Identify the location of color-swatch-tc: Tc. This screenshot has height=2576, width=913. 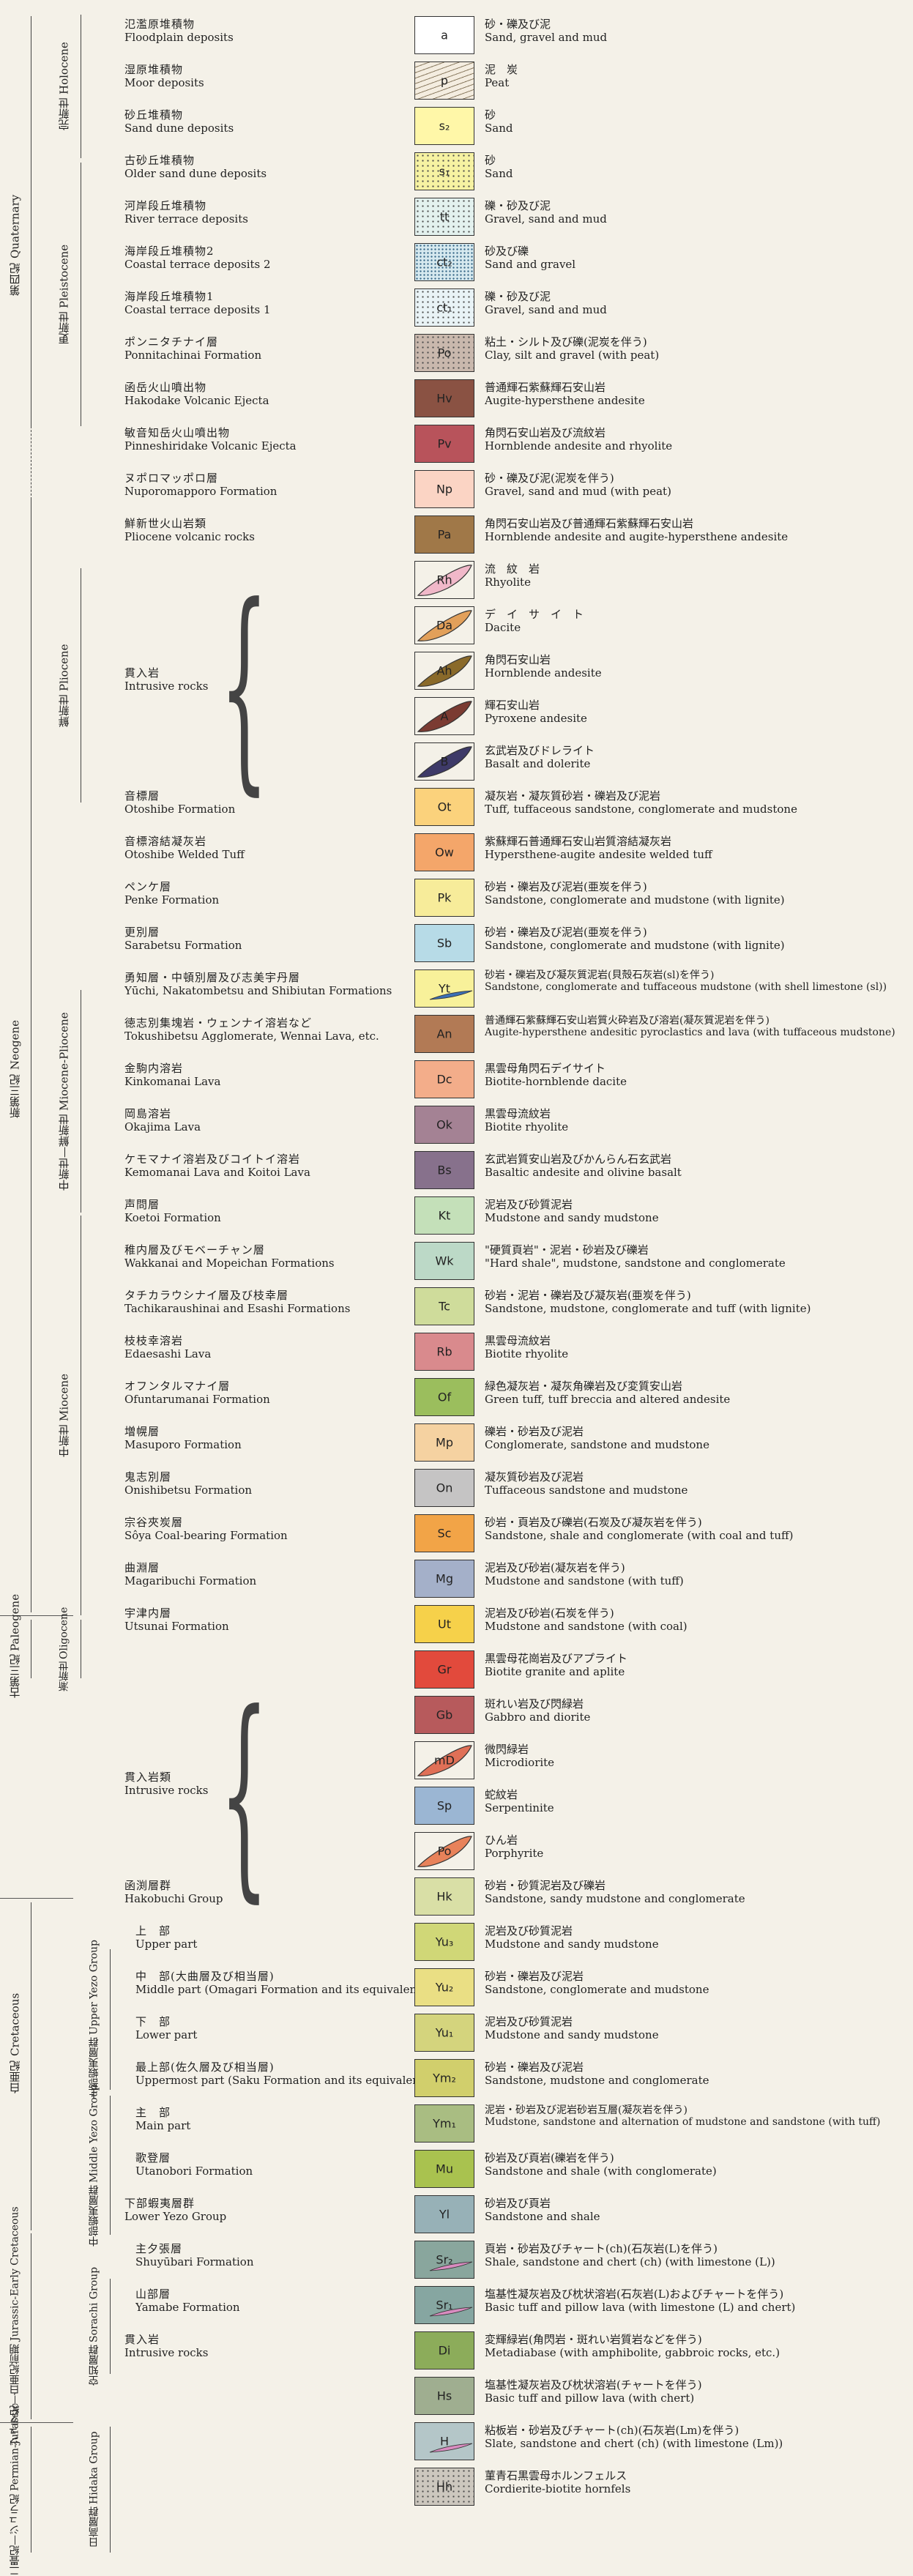
(444, 1306).